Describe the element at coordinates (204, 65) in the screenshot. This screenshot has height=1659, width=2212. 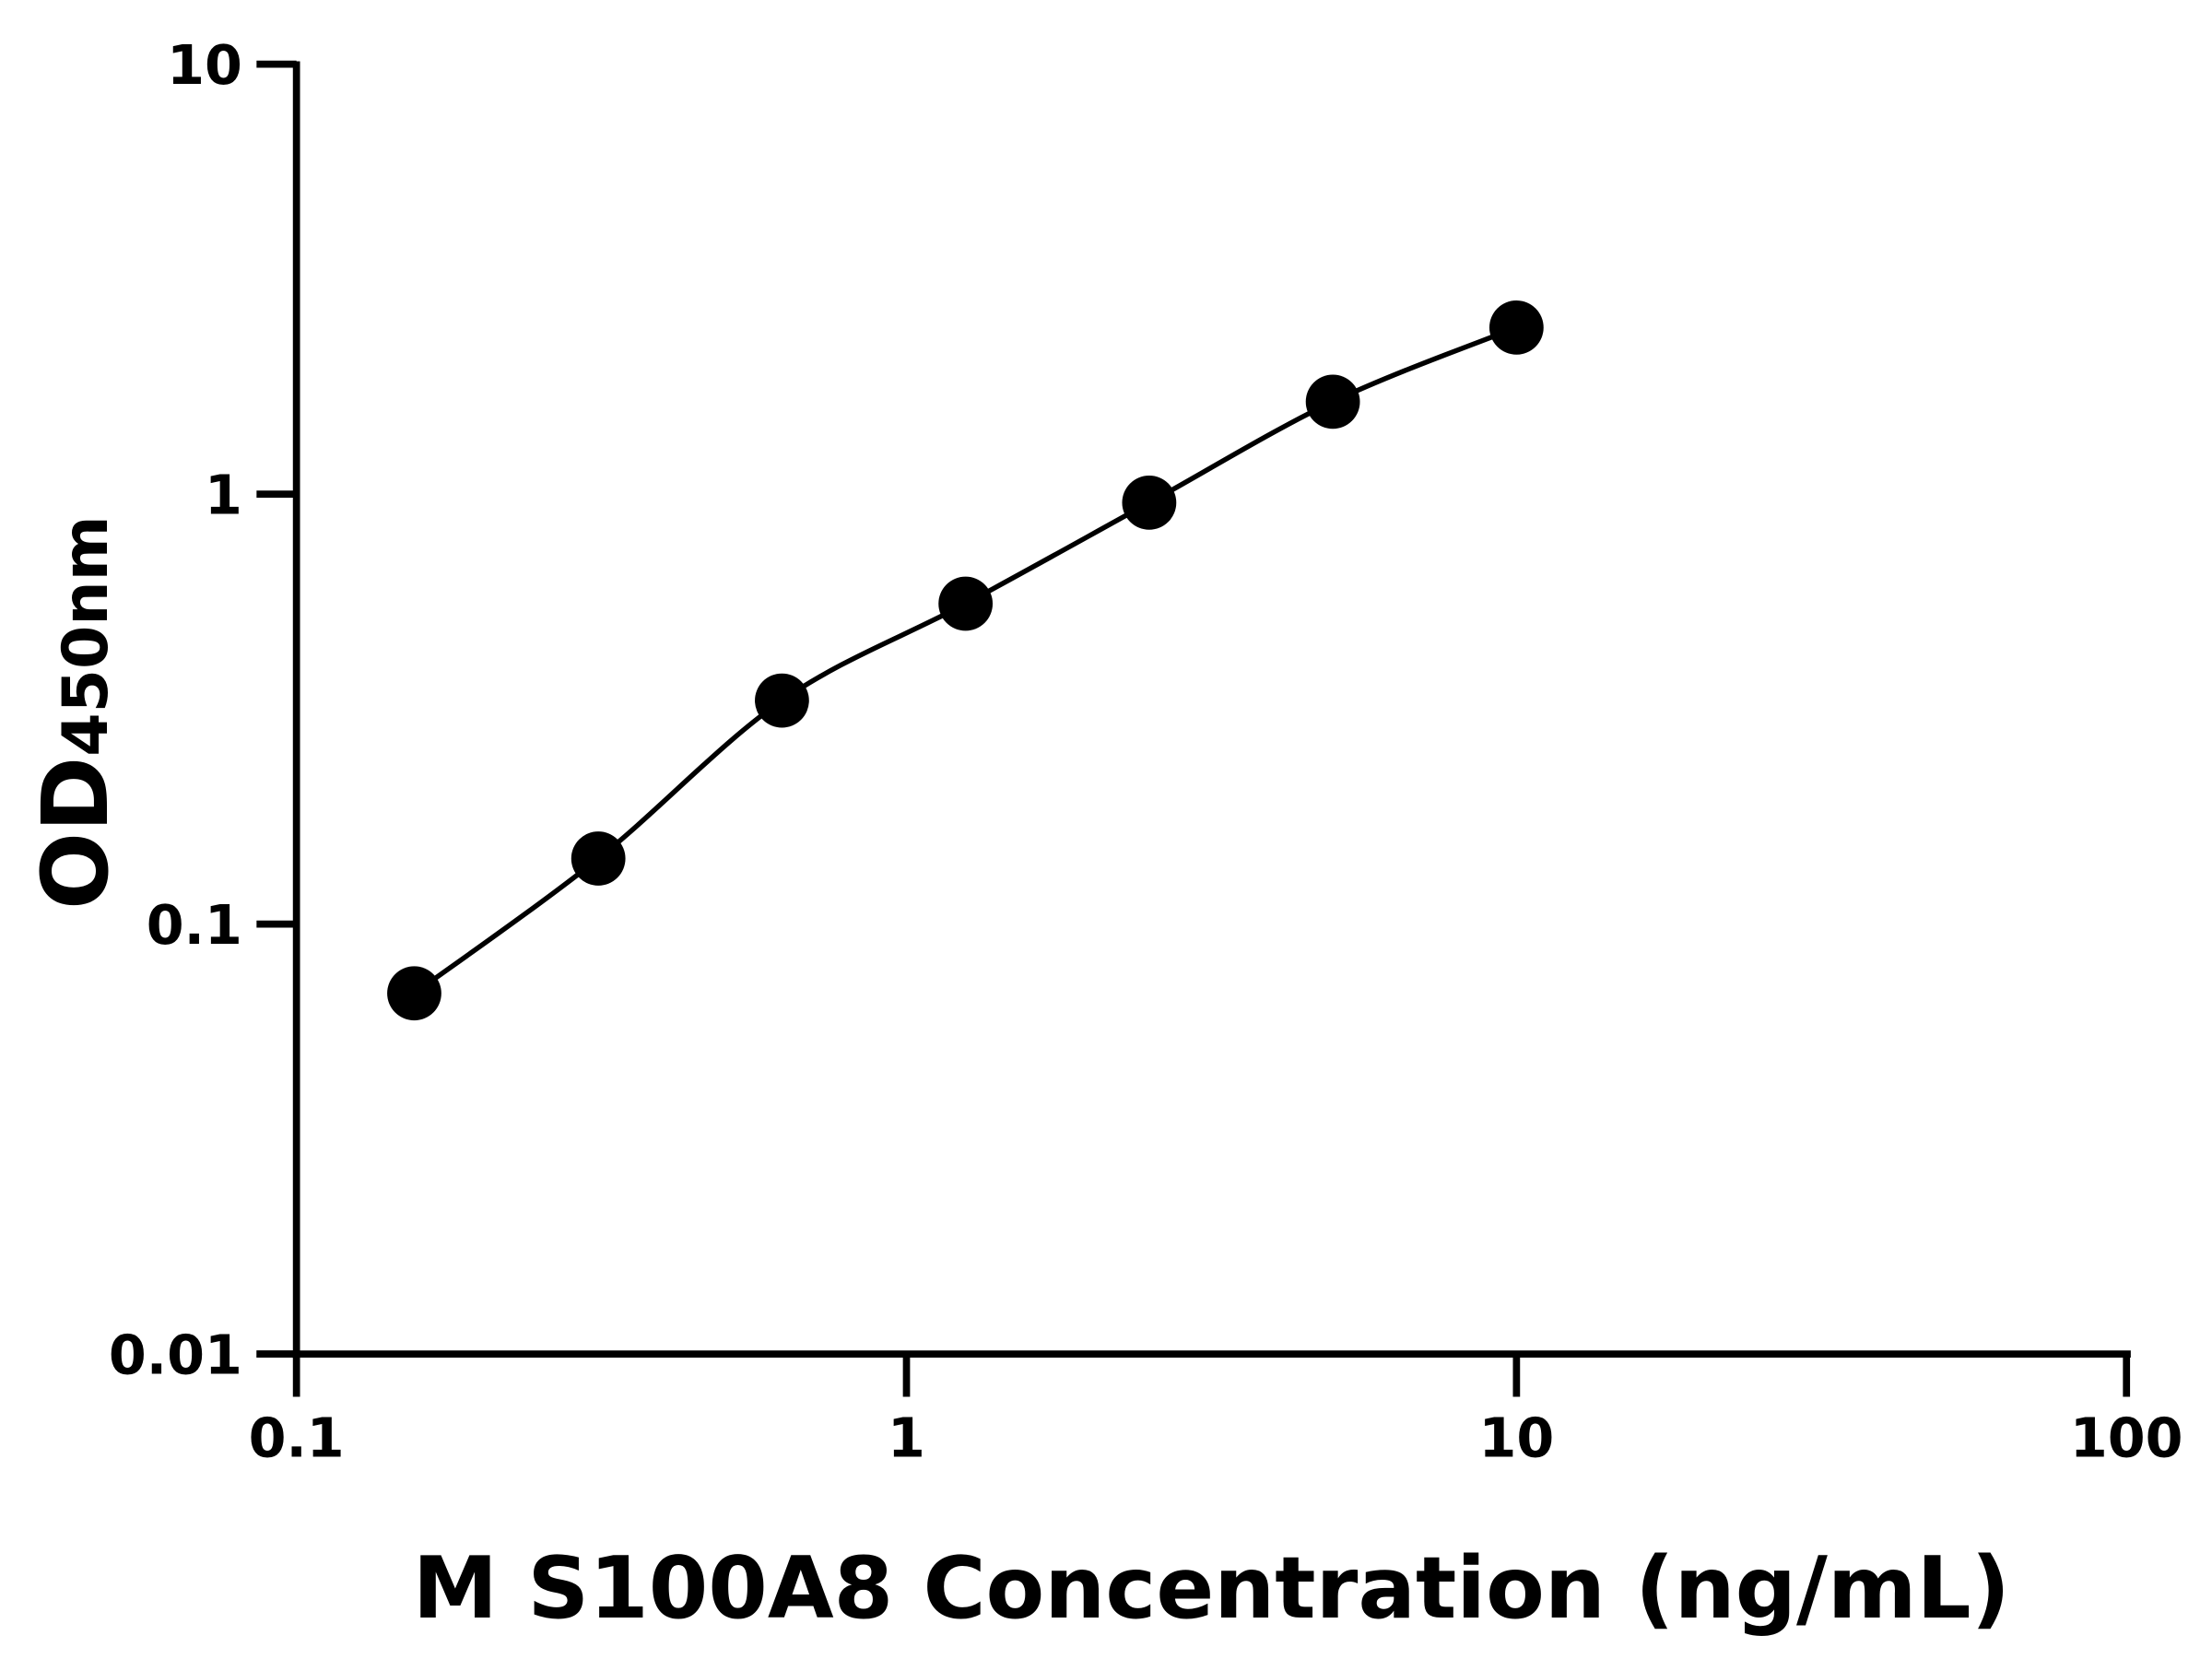
I see `y-tick-label: 10` at that location.